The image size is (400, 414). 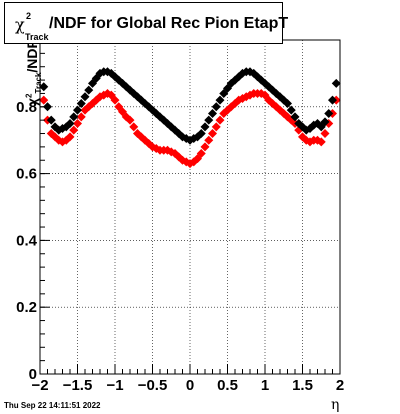 What do you see at coordinates (26, 307) in the screenshot?
I see `y-tick-label: 0.2` at bounding box center [26, 307].